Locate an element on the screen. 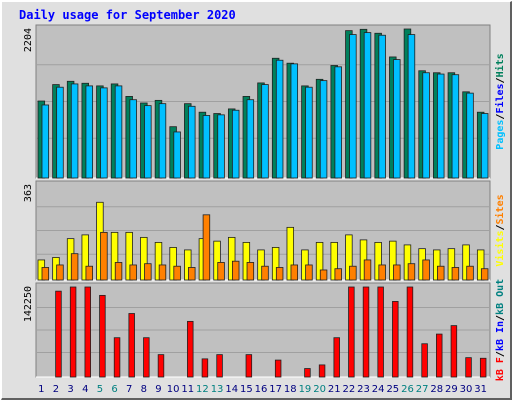  x-tick-label-day-31: 31 is located at coordinates (480, 389).